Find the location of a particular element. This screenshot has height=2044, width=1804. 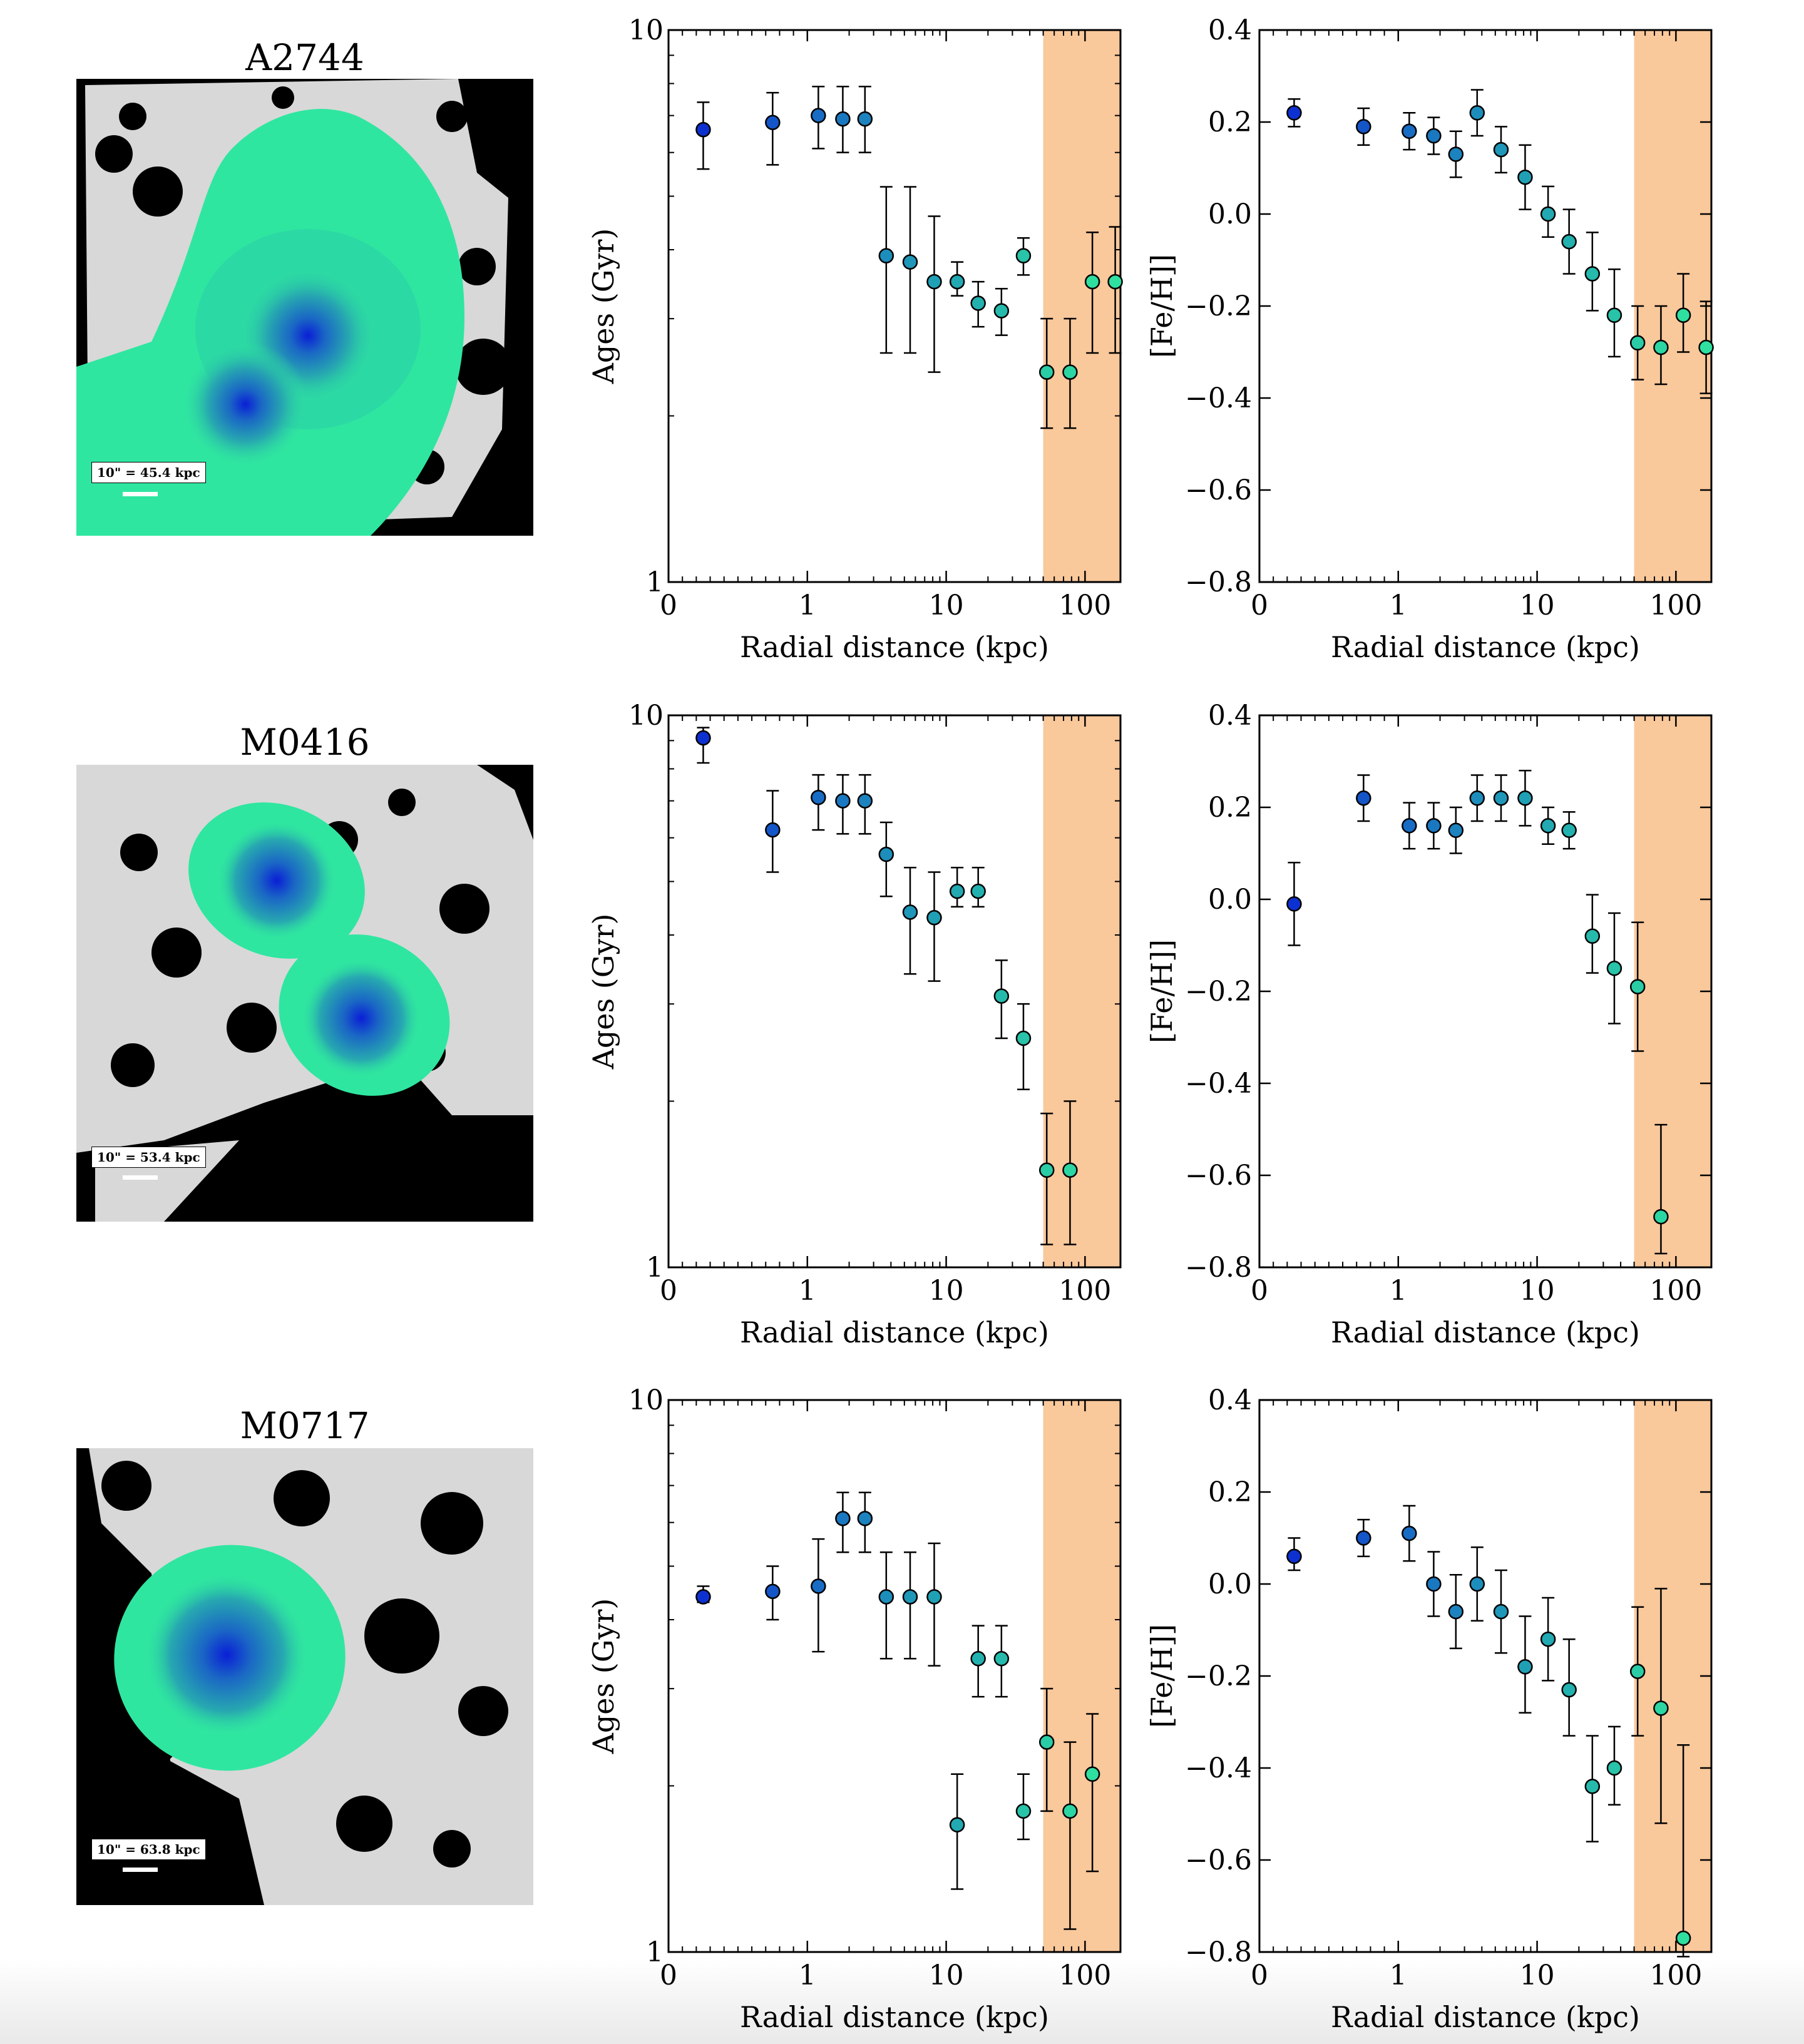

cluster-map-a2744: 10" = 45.4 kpc is located at coordinates (305, 307).